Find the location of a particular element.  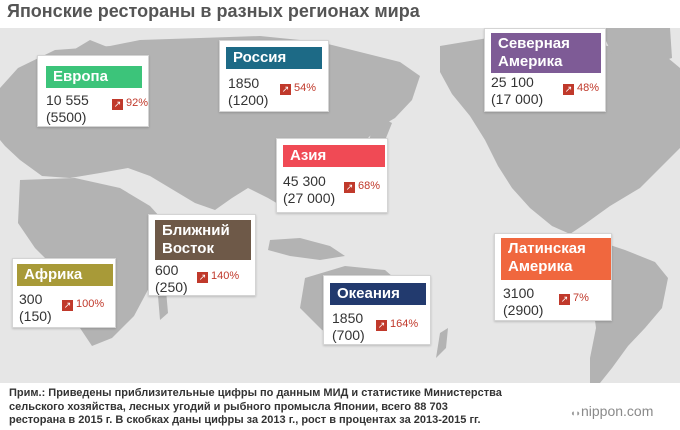

region-label-asia: Азия is located at coordinates (334, 156).